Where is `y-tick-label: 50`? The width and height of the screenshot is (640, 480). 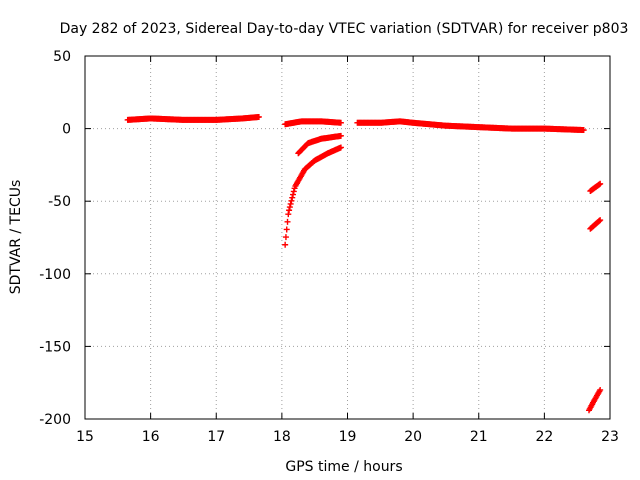 y-tick-label: 50 is located at coordinates (62, 57).